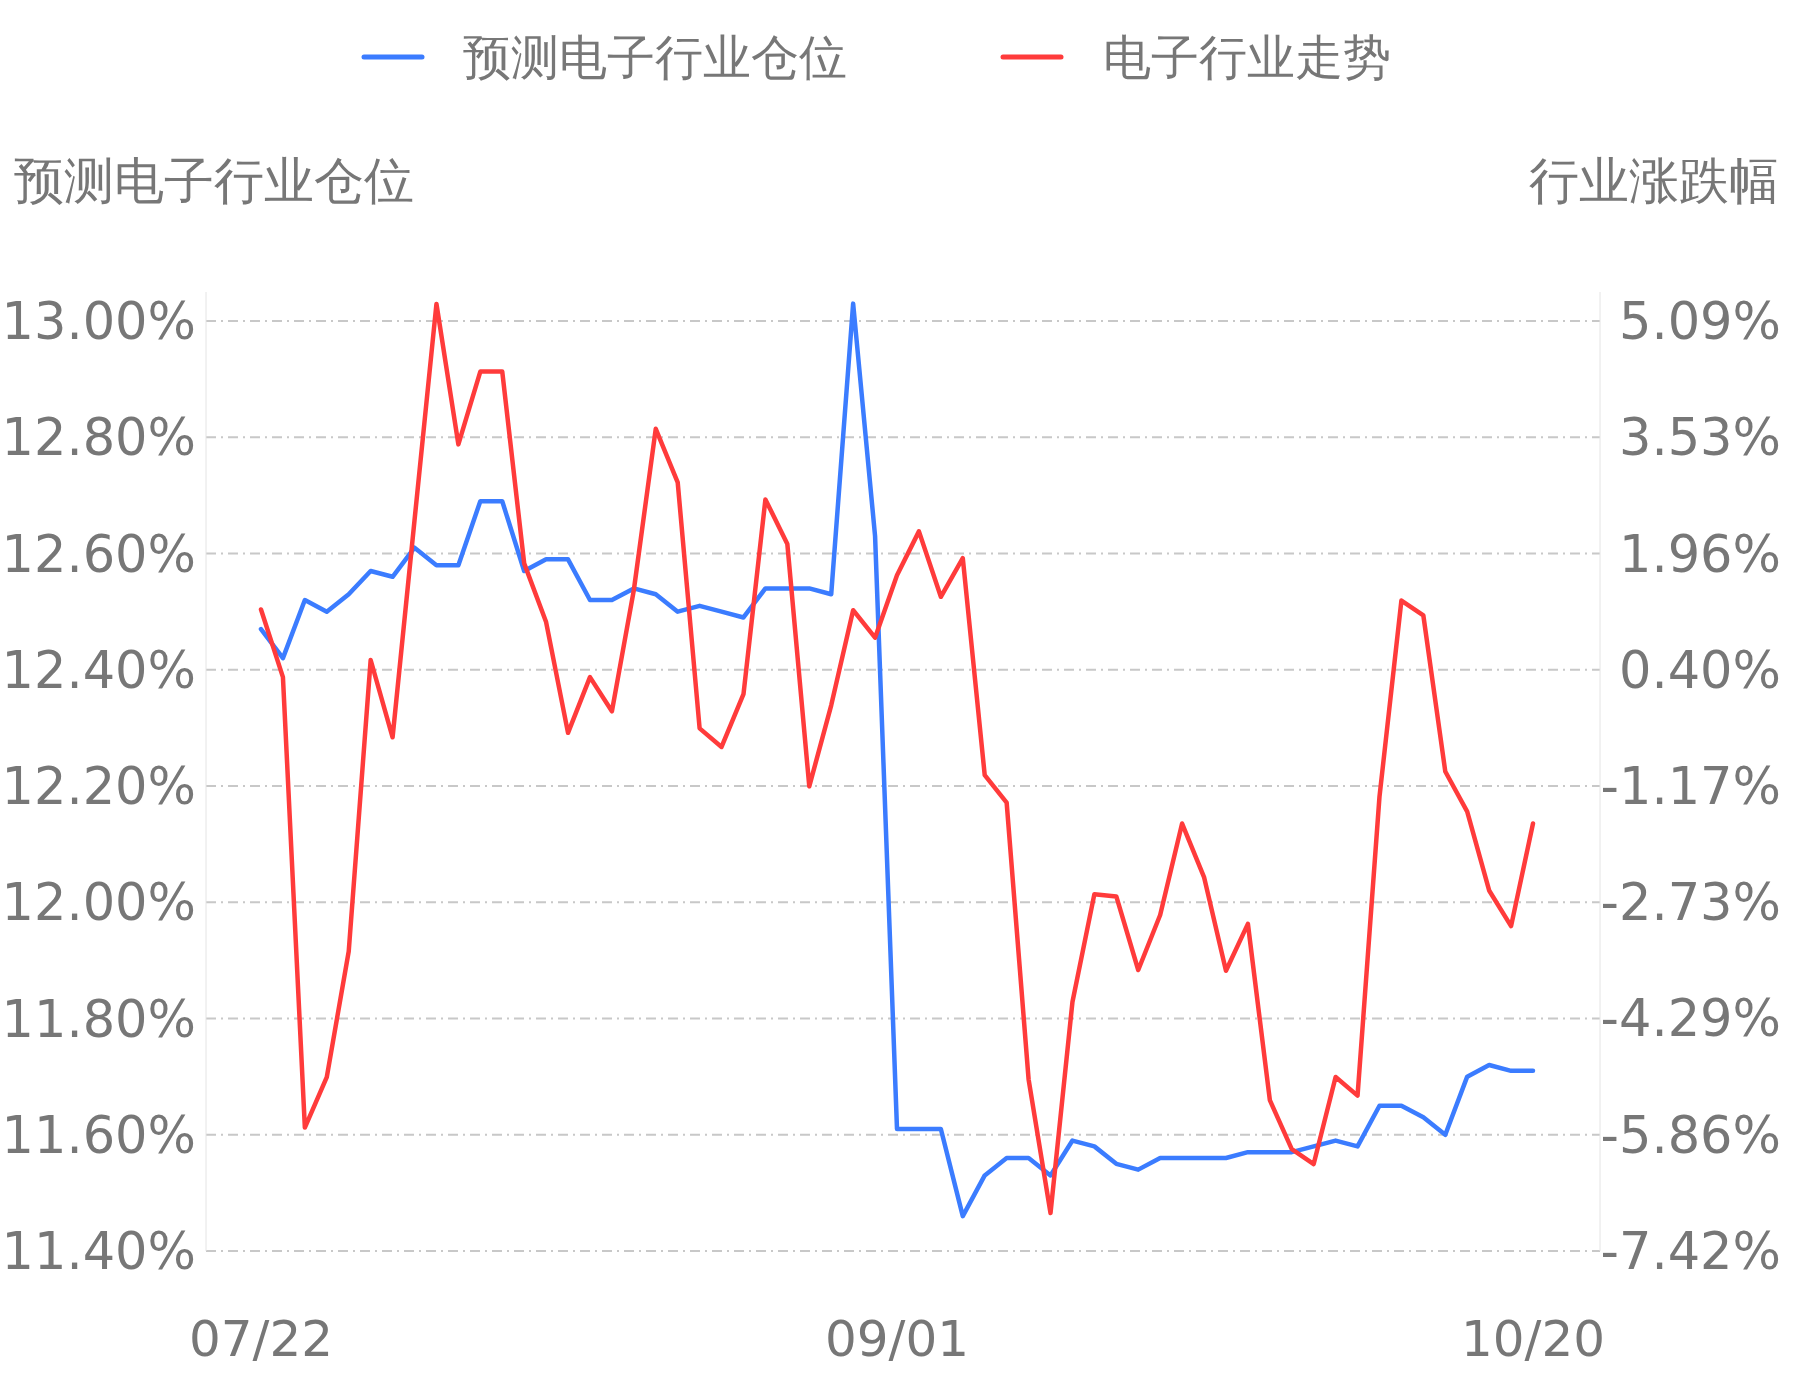 The width and height of the screenshot is (1793, 1380). Describe the element at coordinates (261, 1339) in the screenshot. I see `x-tick-label: 07/22` at that location.